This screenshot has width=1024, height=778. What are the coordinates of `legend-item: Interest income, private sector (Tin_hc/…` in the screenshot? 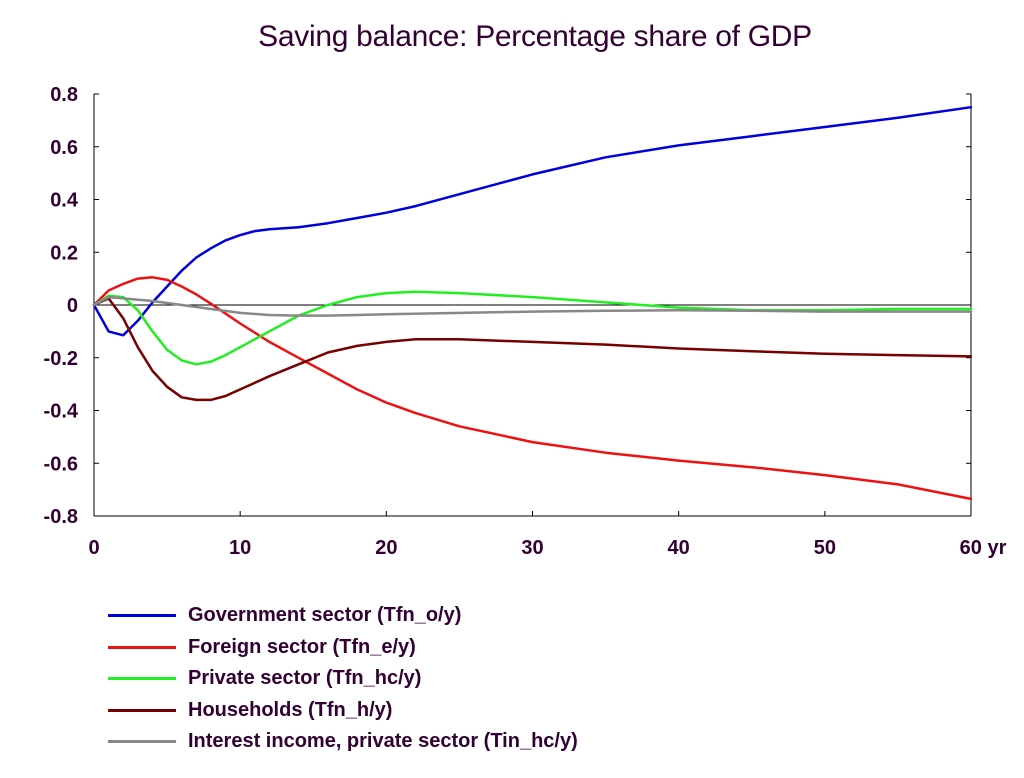 It's located at (343, 742).